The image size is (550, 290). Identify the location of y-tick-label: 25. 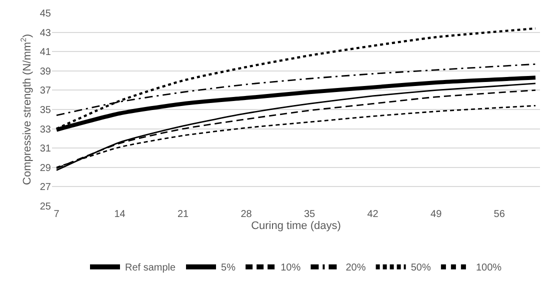
(46, 207).